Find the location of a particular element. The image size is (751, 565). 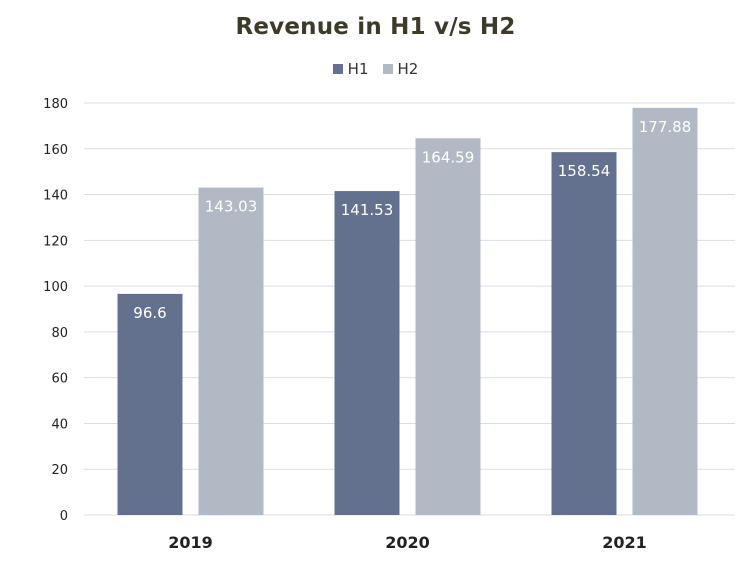

bar-h1-2020 is located at coordinates (367, 353).